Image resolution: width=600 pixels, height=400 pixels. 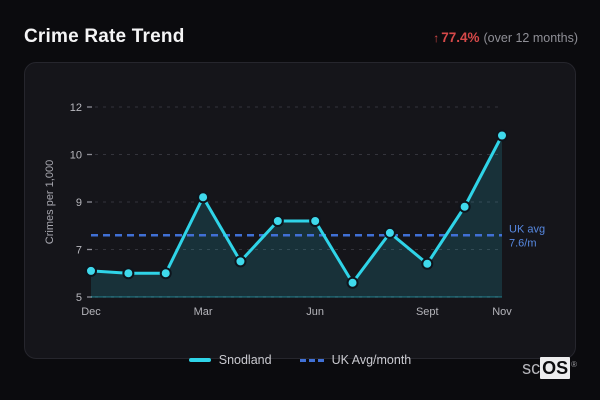 I want to click on data-point-dec, so click(x=91, y=270).